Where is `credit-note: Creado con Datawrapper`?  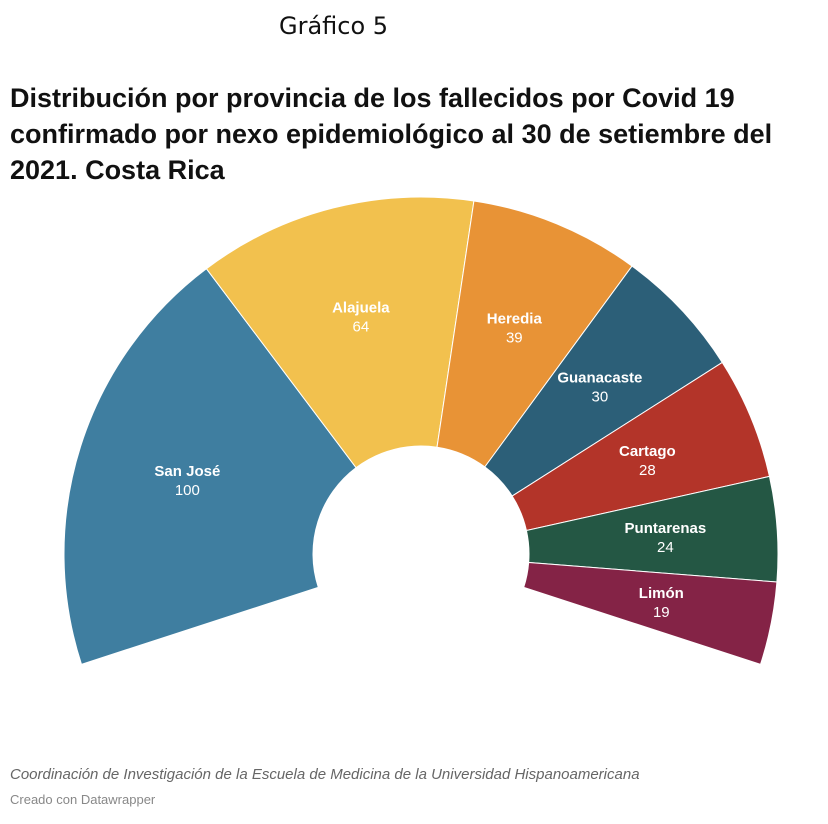 credit-note: Creado con Datawrapper is located at coordinates (83, 799).